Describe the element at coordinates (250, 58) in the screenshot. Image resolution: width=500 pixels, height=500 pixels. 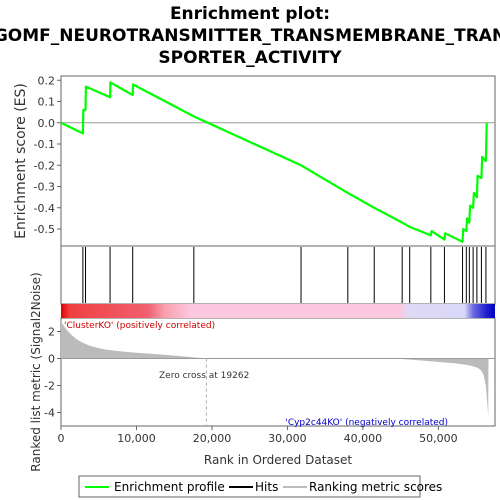
I see `chart-title-line-3: SPORTER_ACTIVITY` at that location.